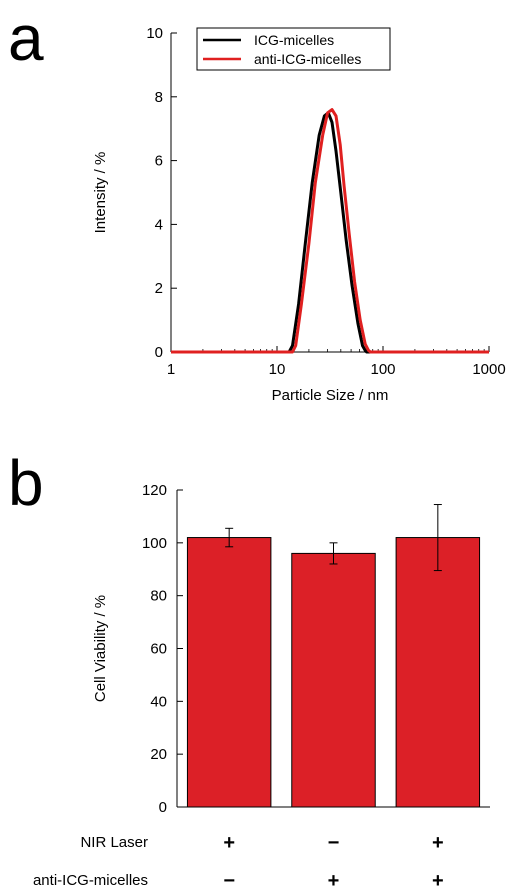 The image size is (510, 893). I want to click on legend-box, so click(293, 49).